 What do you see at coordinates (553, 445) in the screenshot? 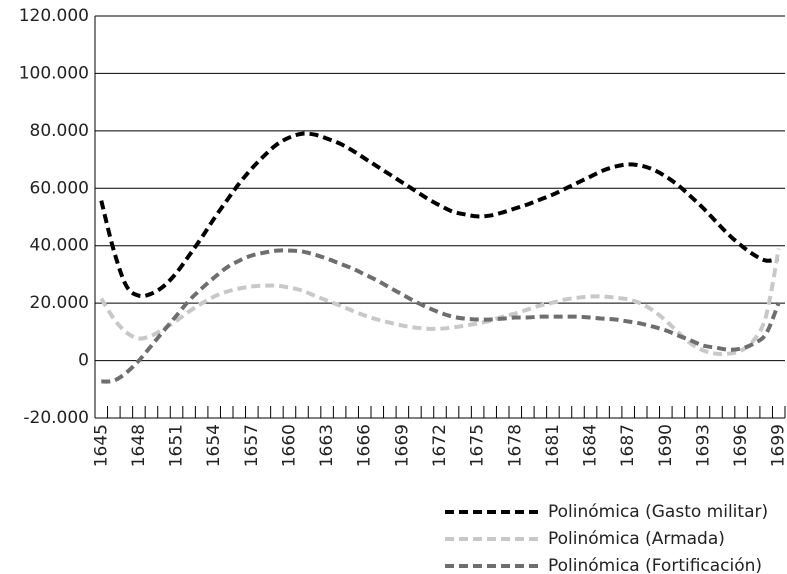
I see `x-tick-label: 1681` at bounding box center [553, 445].